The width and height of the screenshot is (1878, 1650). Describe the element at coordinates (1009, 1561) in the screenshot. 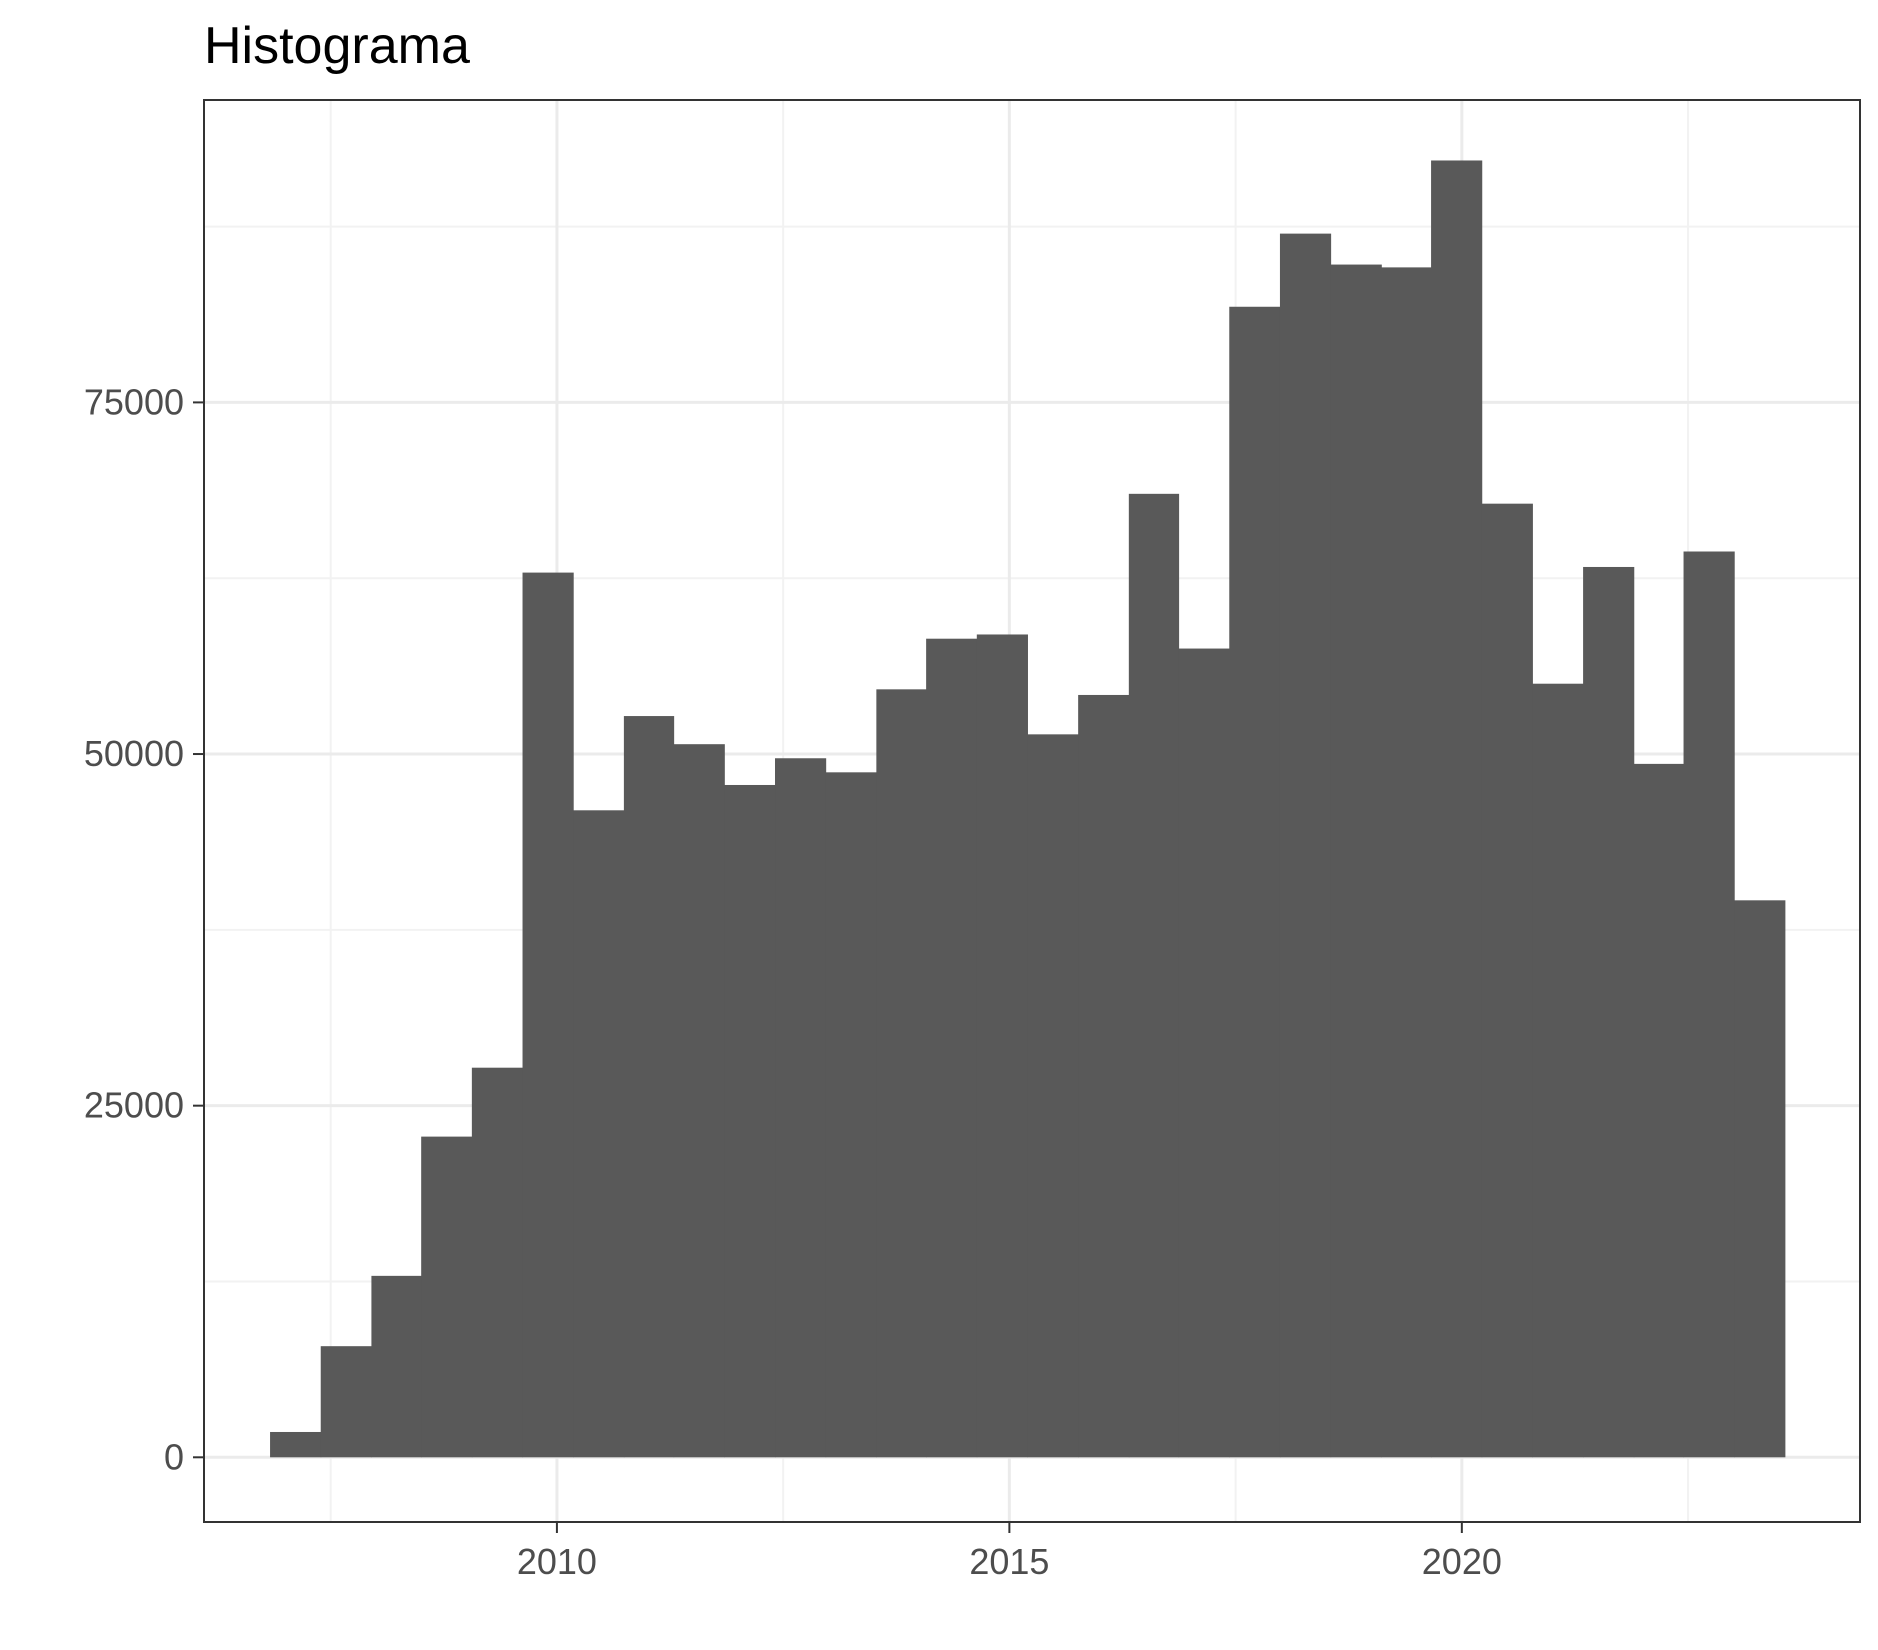

I see `x-tick-label: 2015` at that location.